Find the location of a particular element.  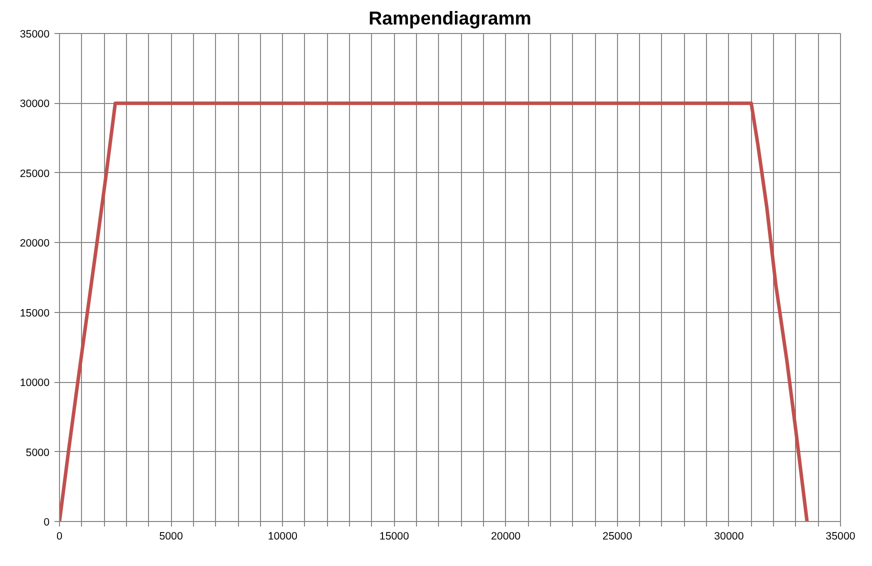

x-tick-label: 35000 is located at coordinates (841, 536).